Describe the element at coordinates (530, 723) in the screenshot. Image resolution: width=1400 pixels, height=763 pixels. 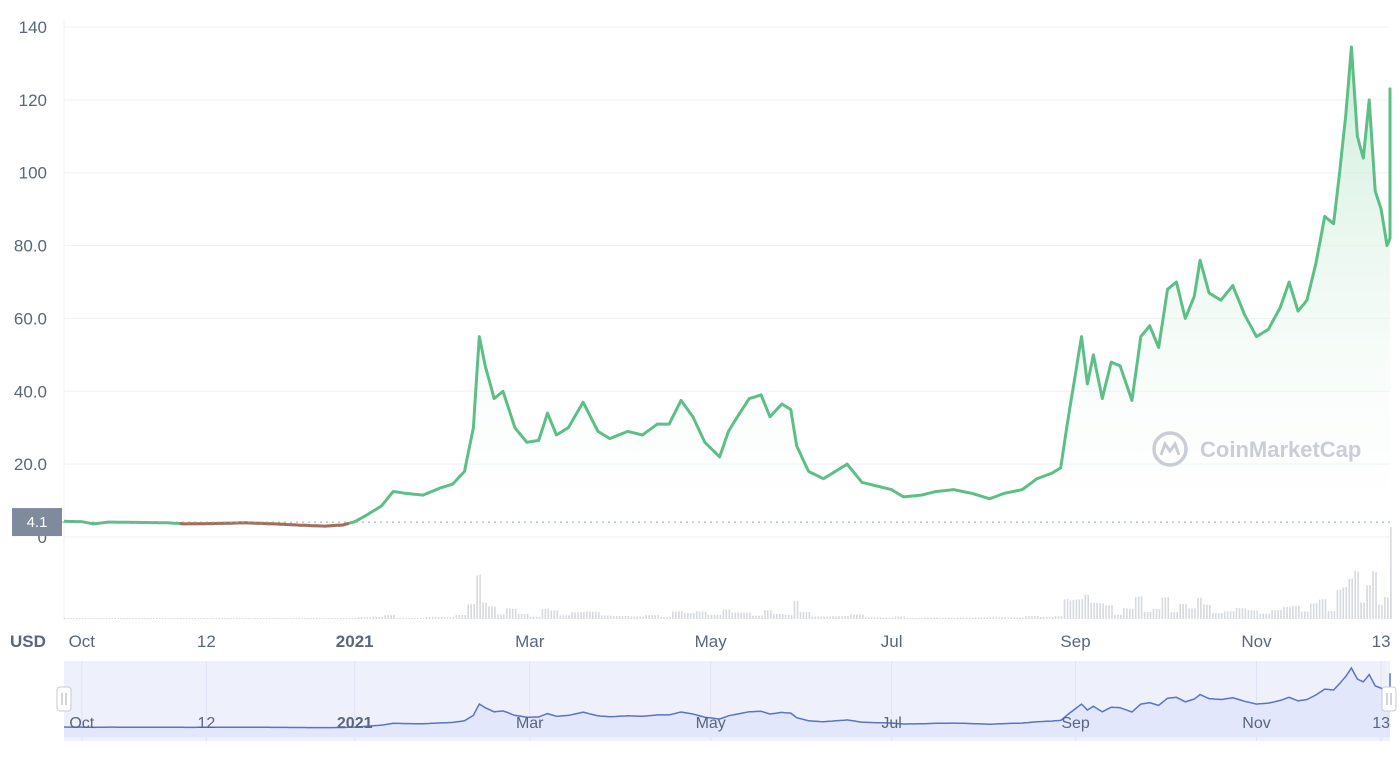
I see `navigator-tick-label: Mar` at that location.